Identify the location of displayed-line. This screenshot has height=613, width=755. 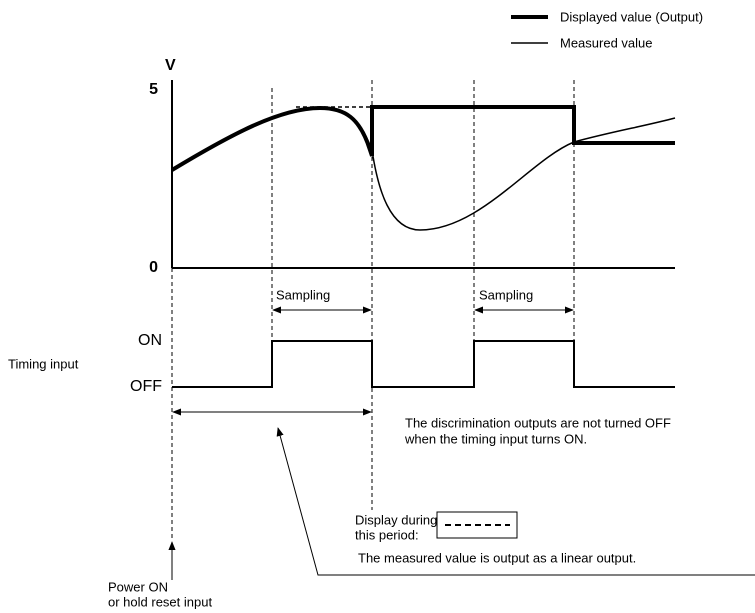
(422, 138).